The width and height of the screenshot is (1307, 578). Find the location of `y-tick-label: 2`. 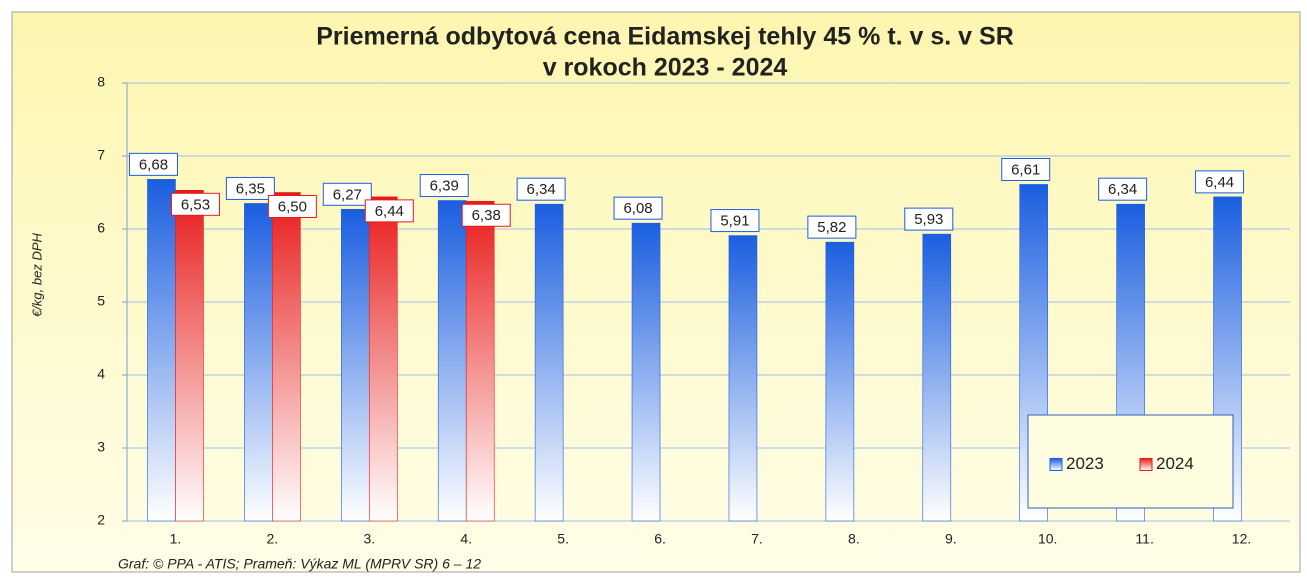

y-tick-label: 2 is located at coordinates (101, 520).